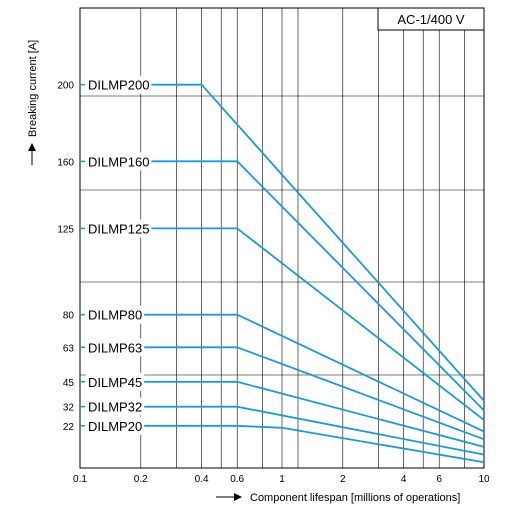  I want to click on x-tick-label: 10, so click(484, 479).